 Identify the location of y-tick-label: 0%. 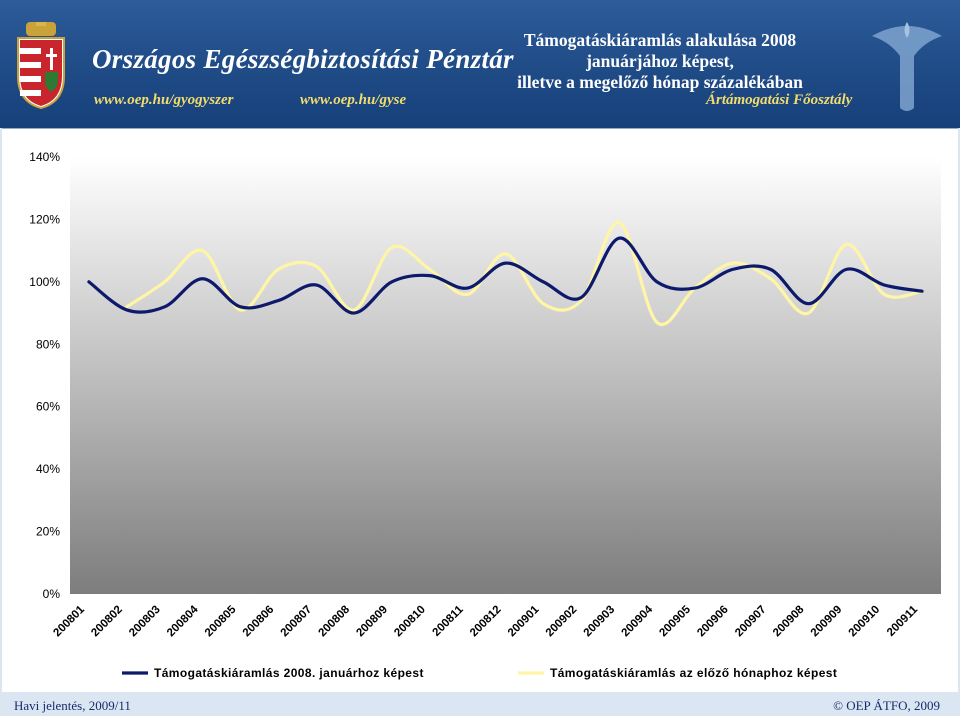
(52, 594).